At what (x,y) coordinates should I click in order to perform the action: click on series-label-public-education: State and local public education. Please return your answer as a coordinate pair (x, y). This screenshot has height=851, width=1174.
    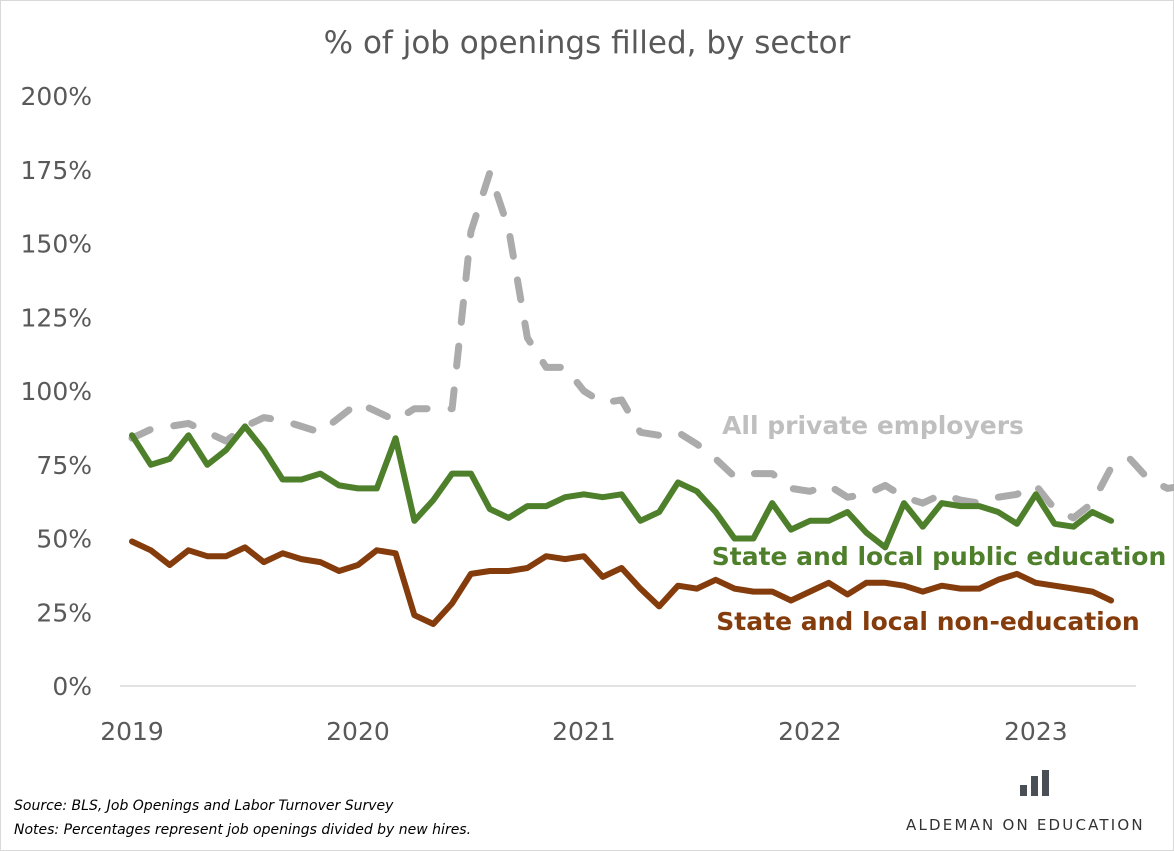
    Looking at the image, I should click on (939, 556).